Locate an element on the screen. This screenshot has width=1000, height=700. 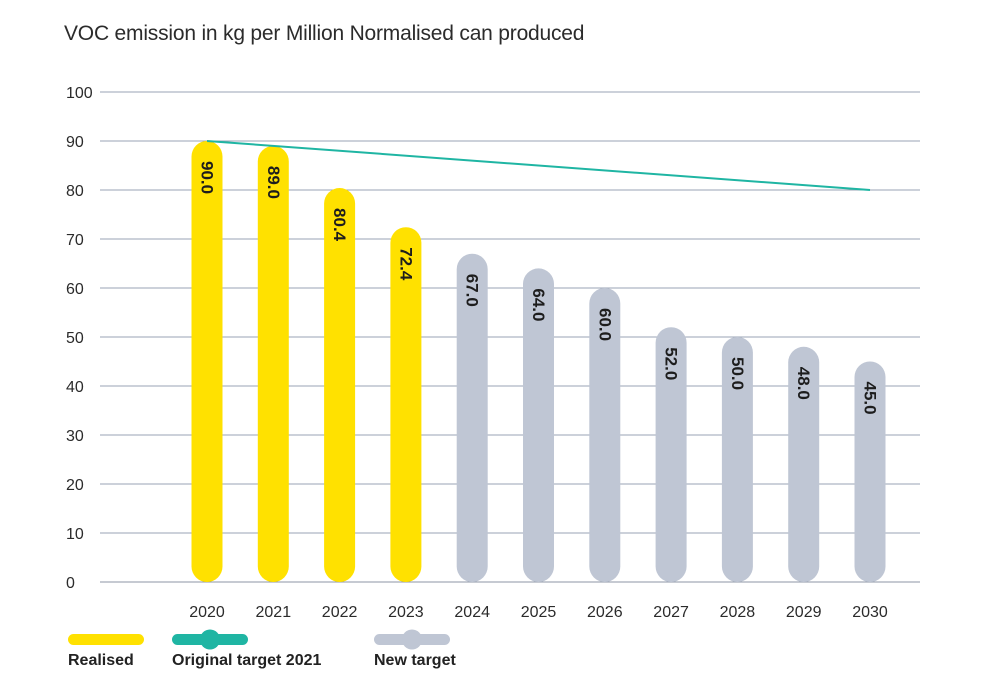
y-tick-label: 100 is located at coordinates (79, 93).